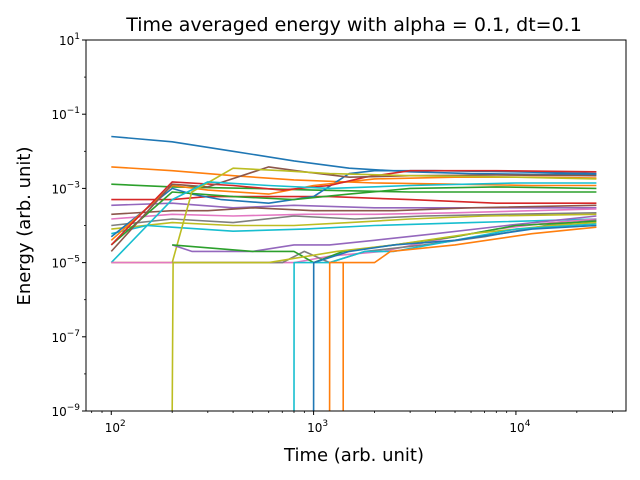 This screenshot has height=480, width=640. Describe the element at coordinates (24, 226) in the screenshot. I see `y-axis-label: Energy (arb. unit)` at that location.